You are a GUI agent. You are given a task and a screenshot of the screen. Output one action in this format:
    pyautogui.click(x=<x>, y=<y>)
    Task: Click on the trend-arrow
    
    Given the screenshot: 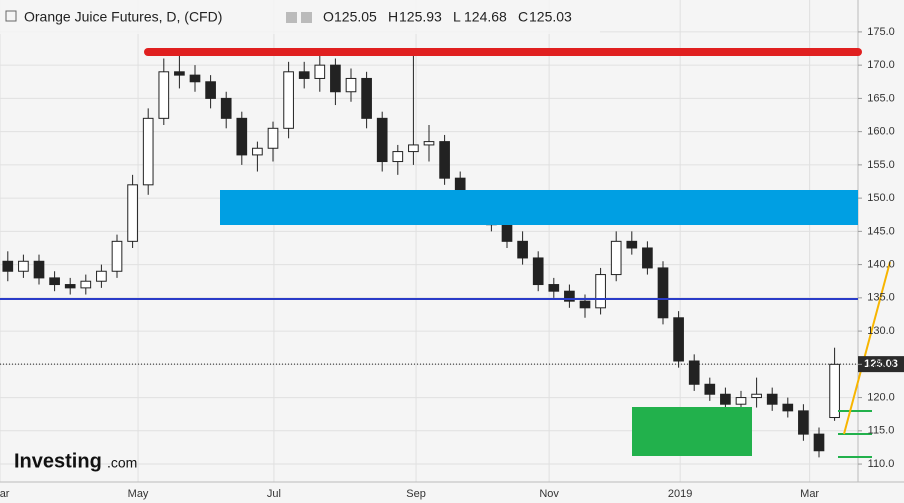 What is the action you would take?
    pyautogui.click(x=867, y=348)
    